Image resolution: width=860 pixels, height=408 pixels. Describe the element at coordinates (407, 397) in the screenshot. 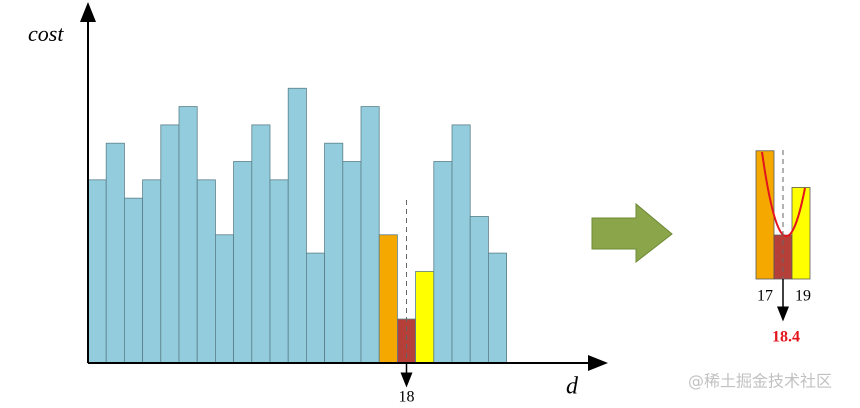

I see `x-tick-label: 18` at that location.